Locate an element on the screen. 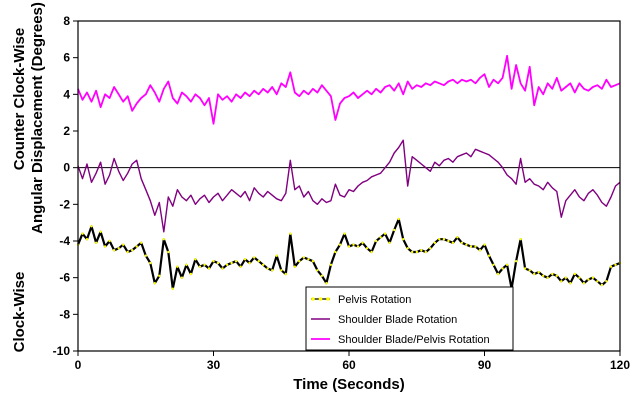 This screenshot has height=395, width=634. legend-label-shoulder-blade-pelvis-rotation: Shoulder Blade/Pelvis Rotation is located at coordinates (414, 340).